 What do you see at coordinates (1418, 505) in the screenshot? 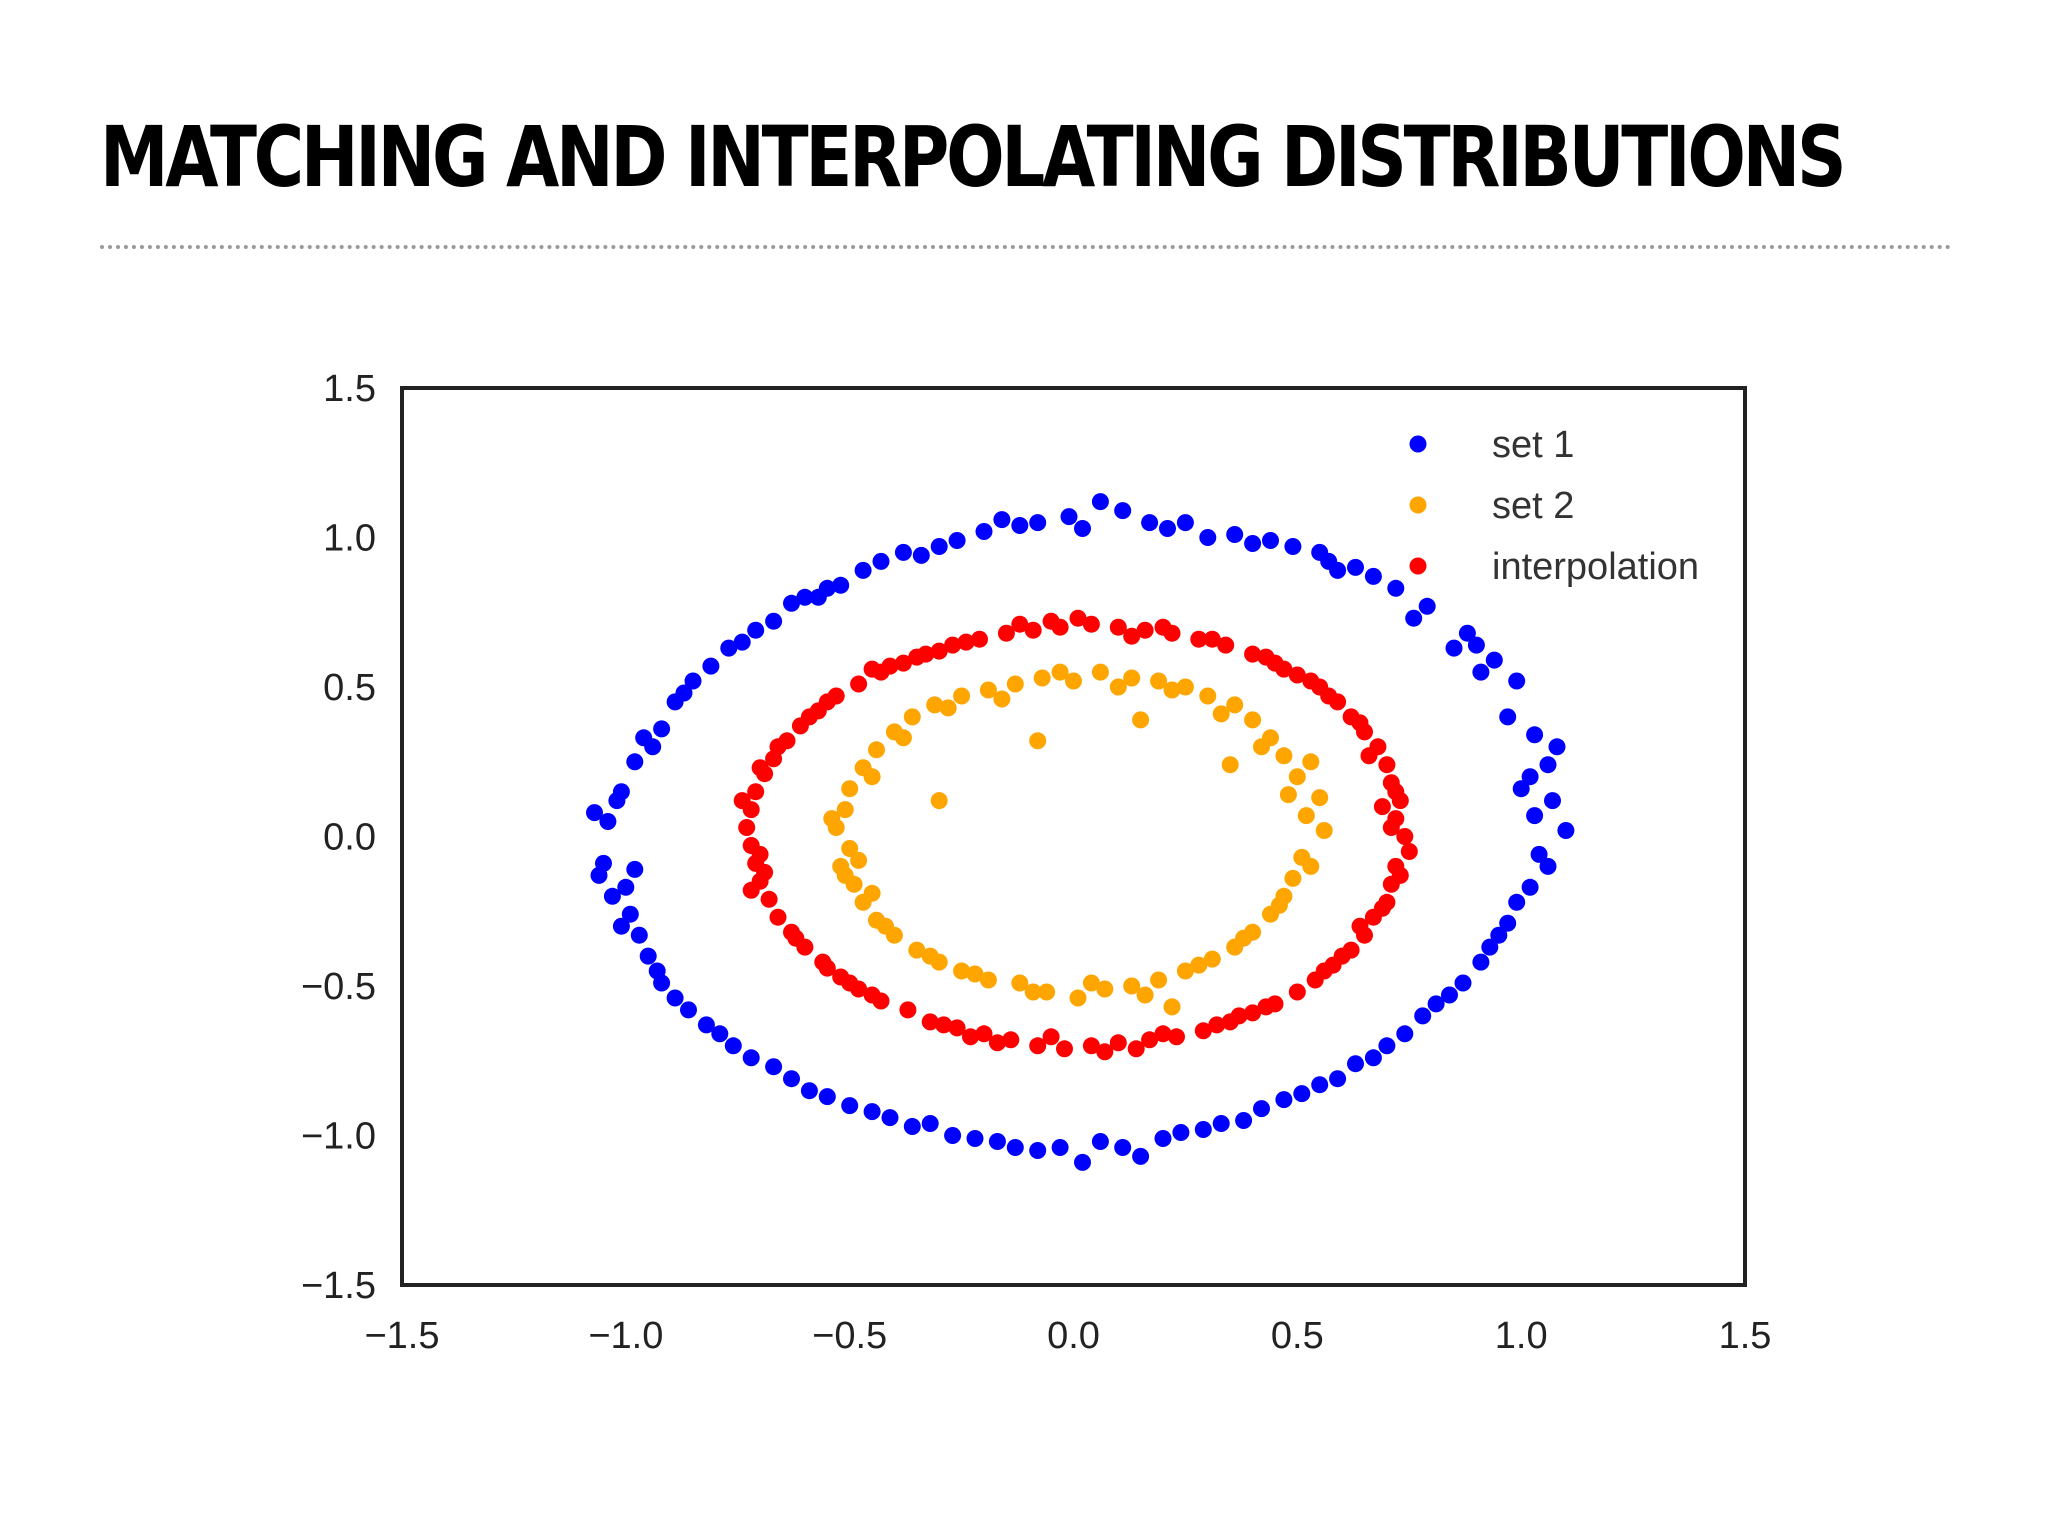
I see `legend-marker` at bounding box center [1418, 505].